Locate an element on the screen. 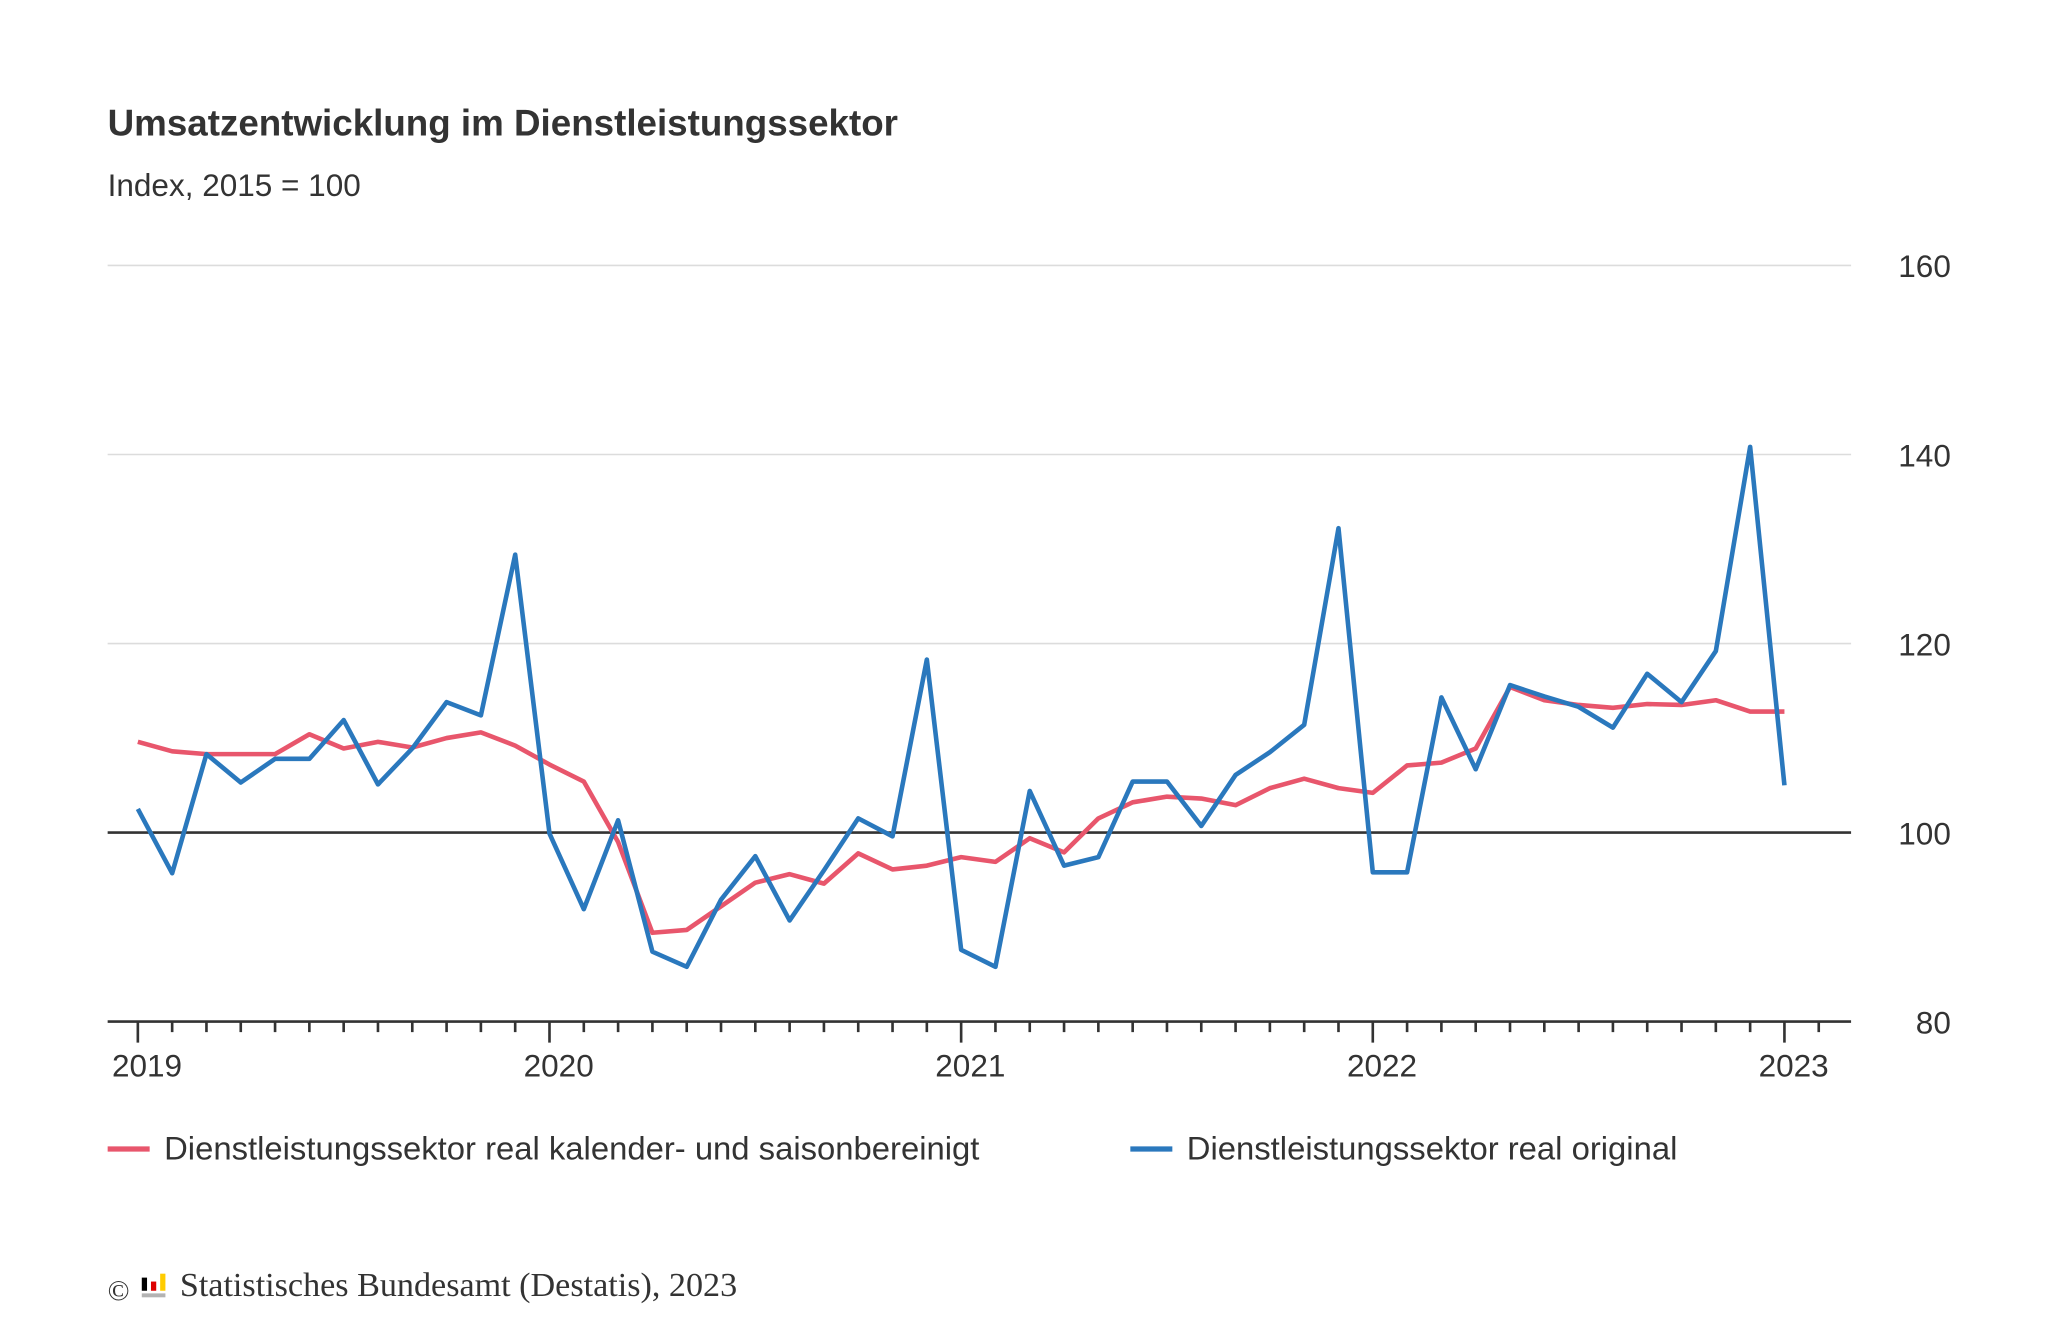  x-tick-label: 2022 is located at coordinates (1382, 1066).